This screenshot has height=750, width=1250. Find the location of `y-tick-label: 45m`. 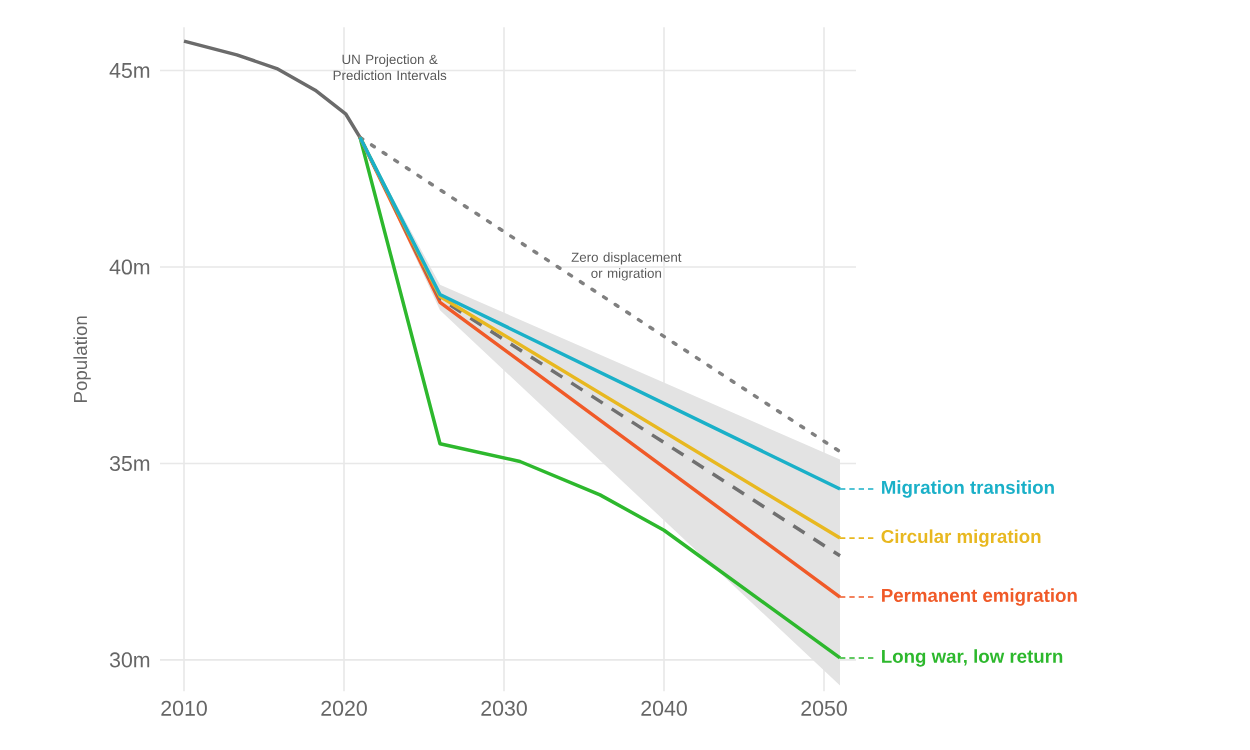

y-tick-label: 45m is located at coordinates (129, 70).